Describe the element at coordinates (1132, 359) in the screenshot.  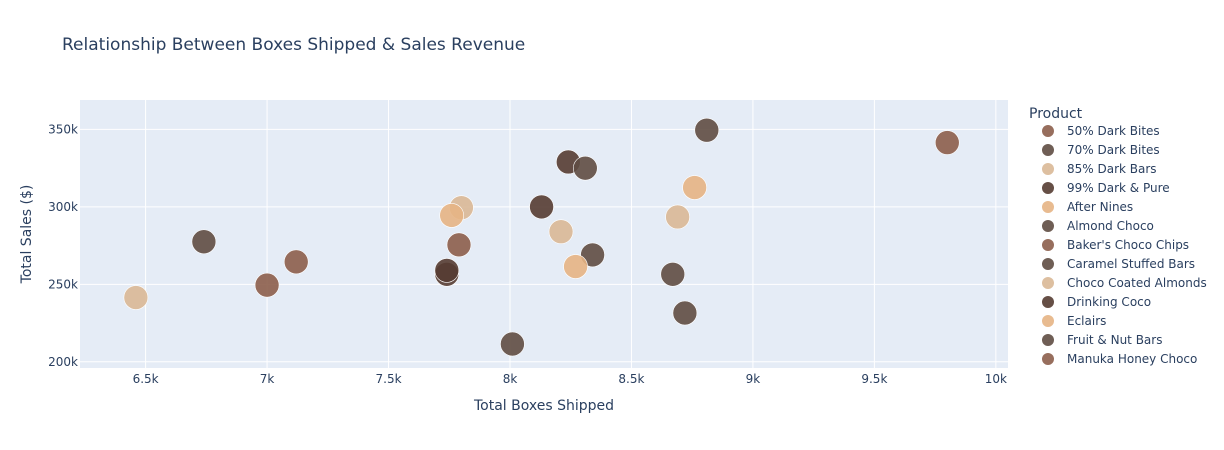
I see `legend-label: Manuka Honey Choco` at that location.